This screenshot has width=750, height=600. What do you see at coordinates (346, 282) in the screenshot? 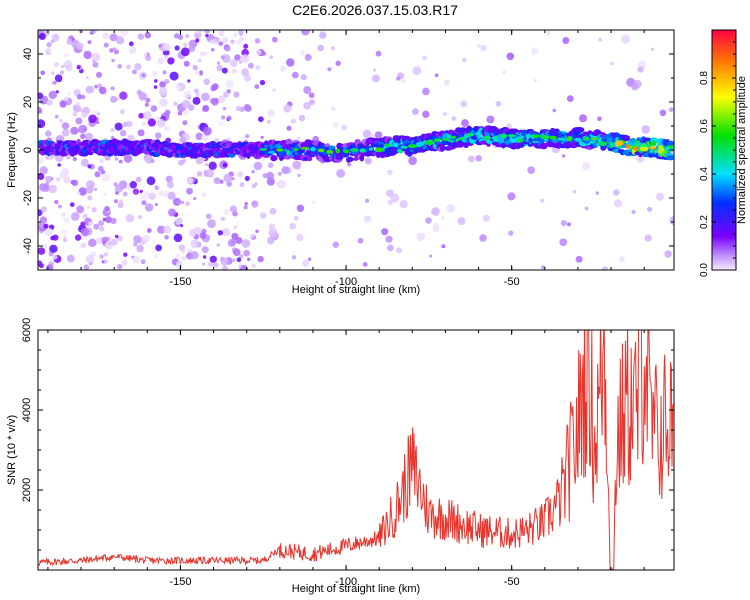
I see `x-tick-label: -100` at bounding box center [346, 282].